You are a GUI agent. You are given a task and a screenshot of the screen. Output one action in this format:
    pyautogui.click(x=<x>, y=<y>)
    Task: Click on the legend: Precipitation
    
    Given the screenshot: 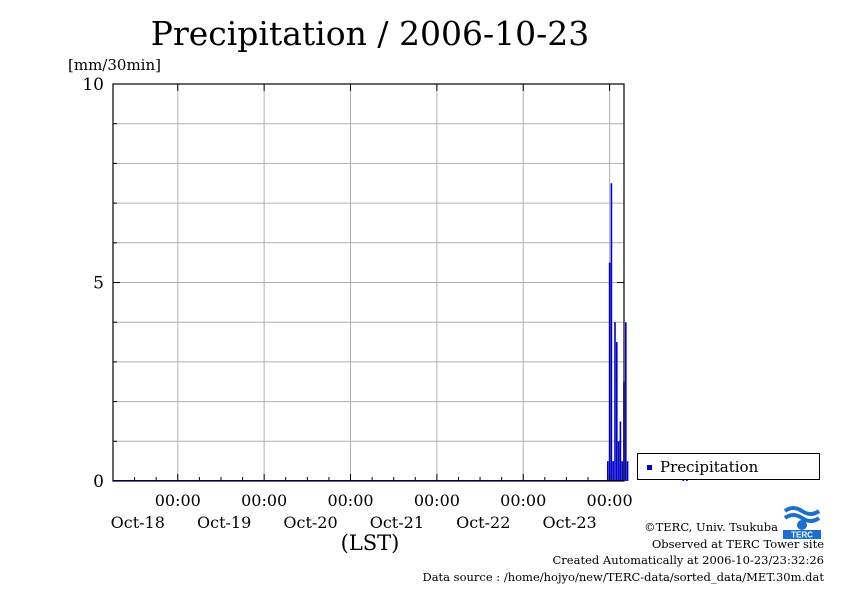 What is the action you would take?
    pyautogui.click(x=728, y=466)
    